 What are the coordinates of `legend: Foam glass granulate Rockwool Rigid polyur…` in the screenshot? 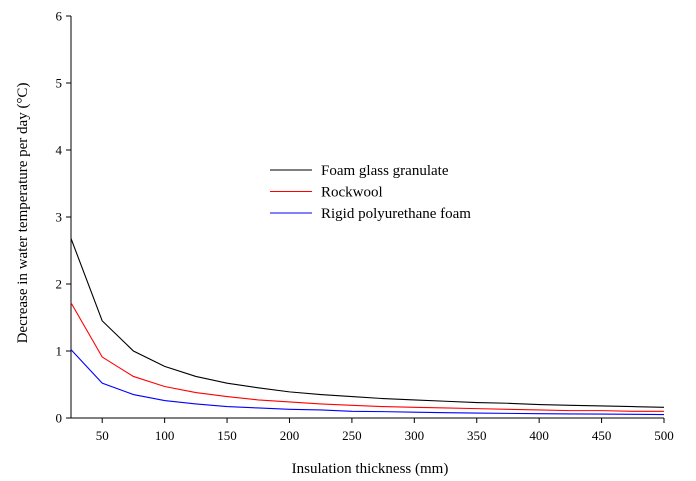 It's located at (370, 192).